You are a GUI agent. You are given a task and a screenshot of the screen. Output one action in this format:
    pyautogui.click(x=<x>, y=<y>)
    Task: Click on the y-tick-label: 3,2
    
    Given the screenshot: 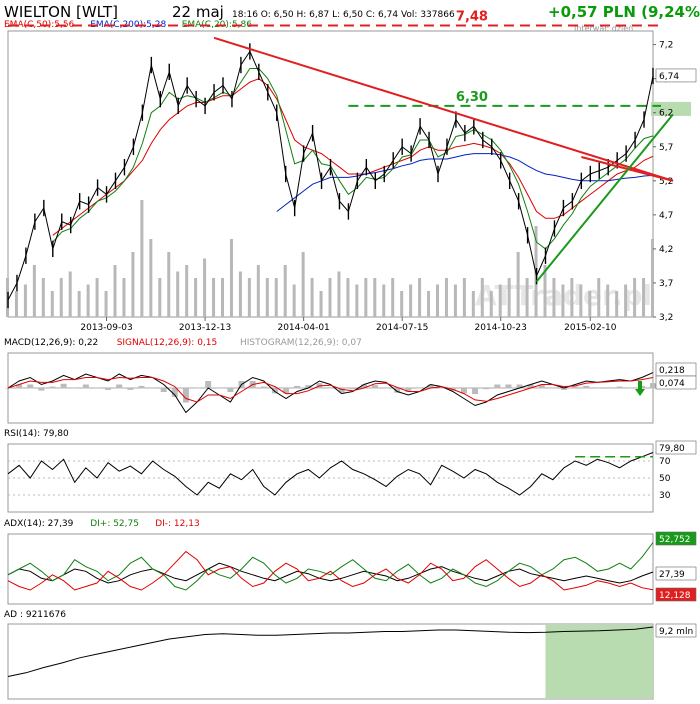 What is the action you would take?
    pyautogui.click(x=666, y=318)
    